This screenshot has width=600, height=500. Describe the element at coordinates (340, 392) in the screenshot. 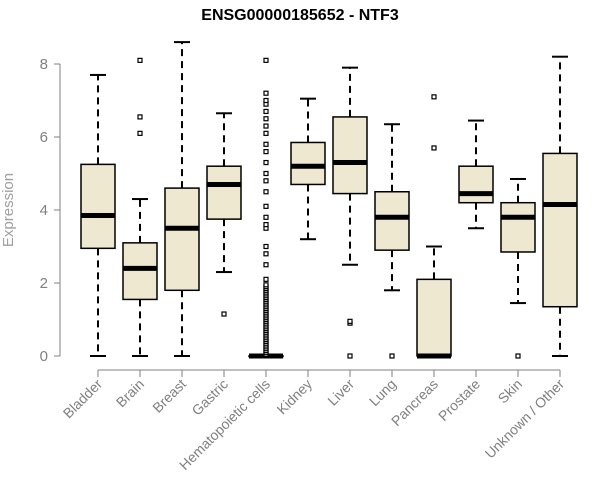

I see `x-tick-label: Liver` at that location.